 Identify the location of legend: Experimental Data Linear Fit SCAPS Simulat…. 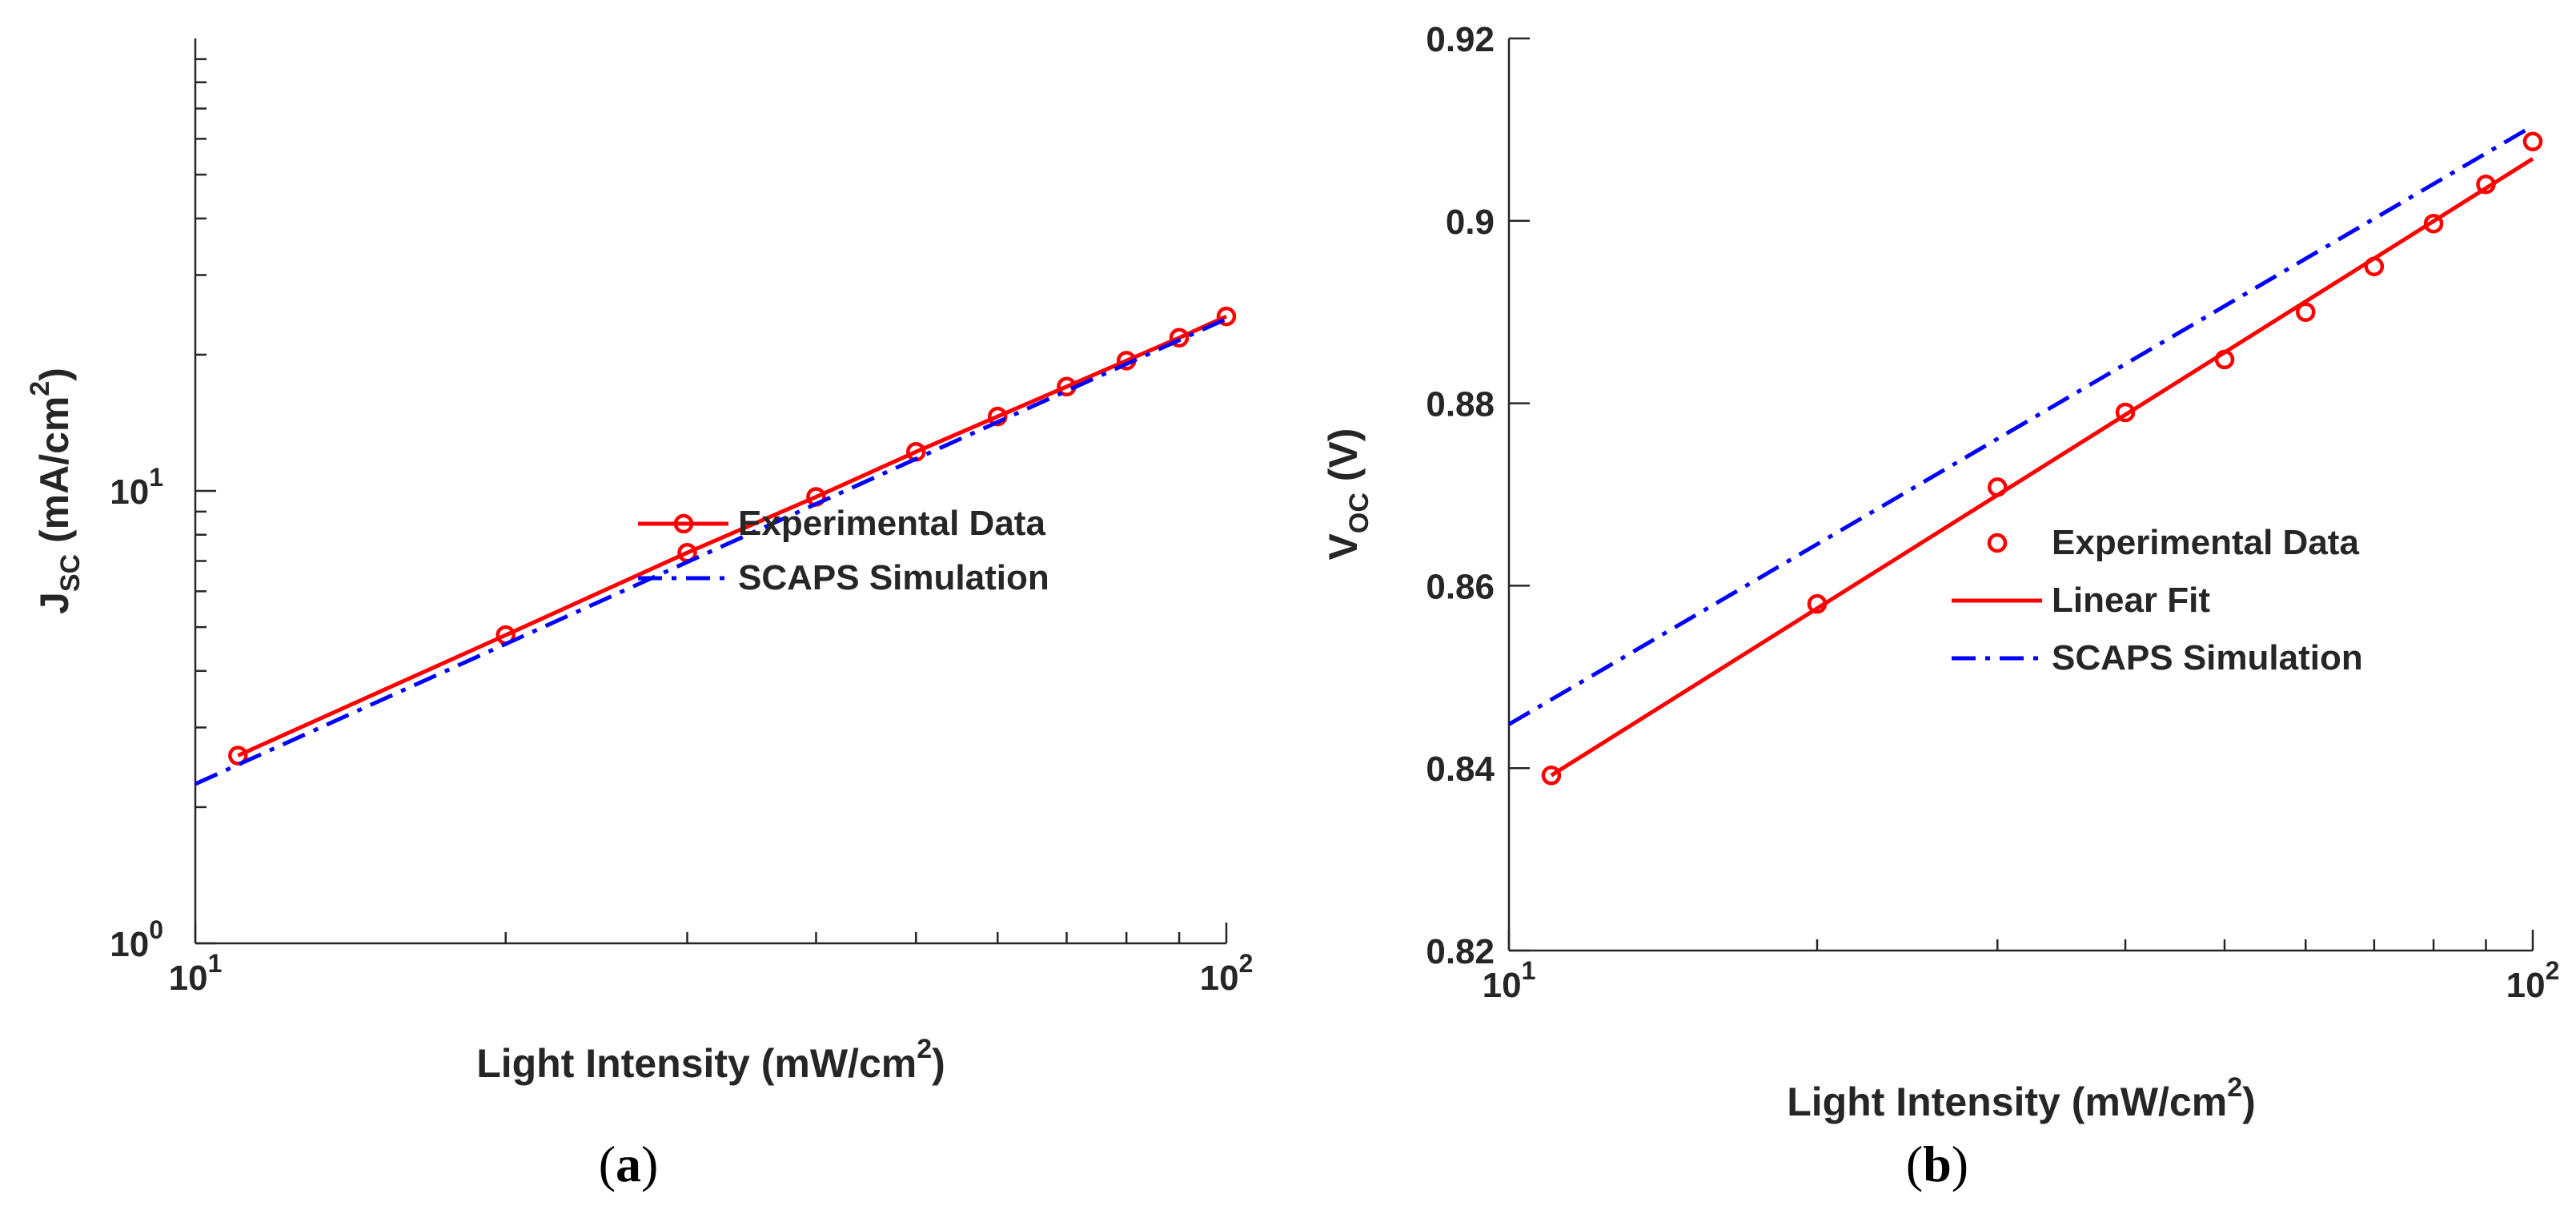
(2157, 600).